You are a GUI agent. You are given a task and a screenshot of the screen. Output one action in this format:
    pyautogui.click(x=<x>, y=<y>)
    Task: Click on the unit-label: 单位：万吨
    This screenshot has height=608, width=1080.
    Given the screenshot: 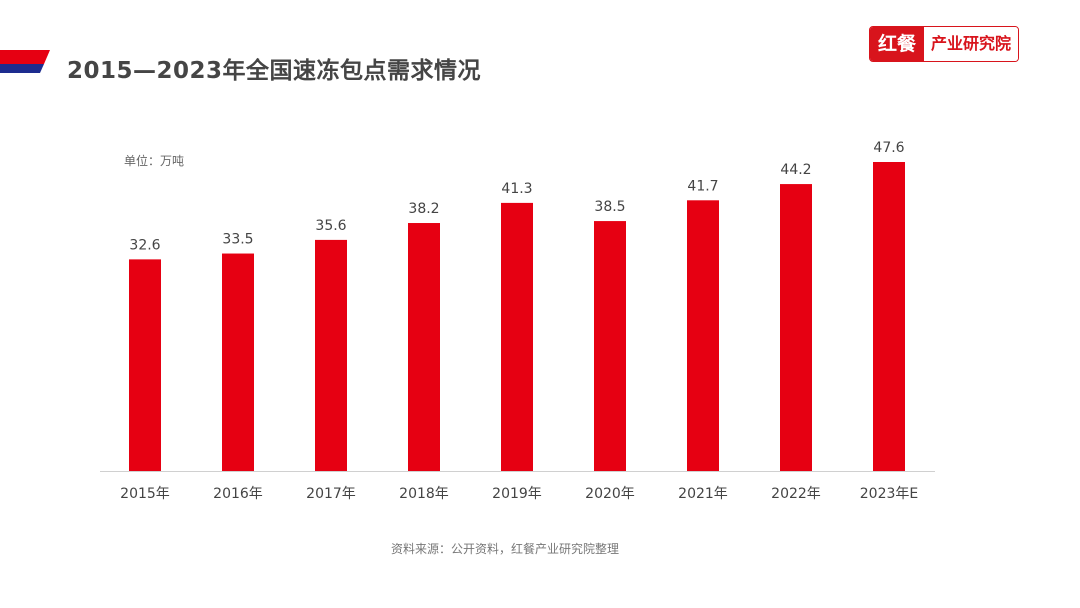 What is the action you would take?
    pyautogui.click(x=154, y=161)
    